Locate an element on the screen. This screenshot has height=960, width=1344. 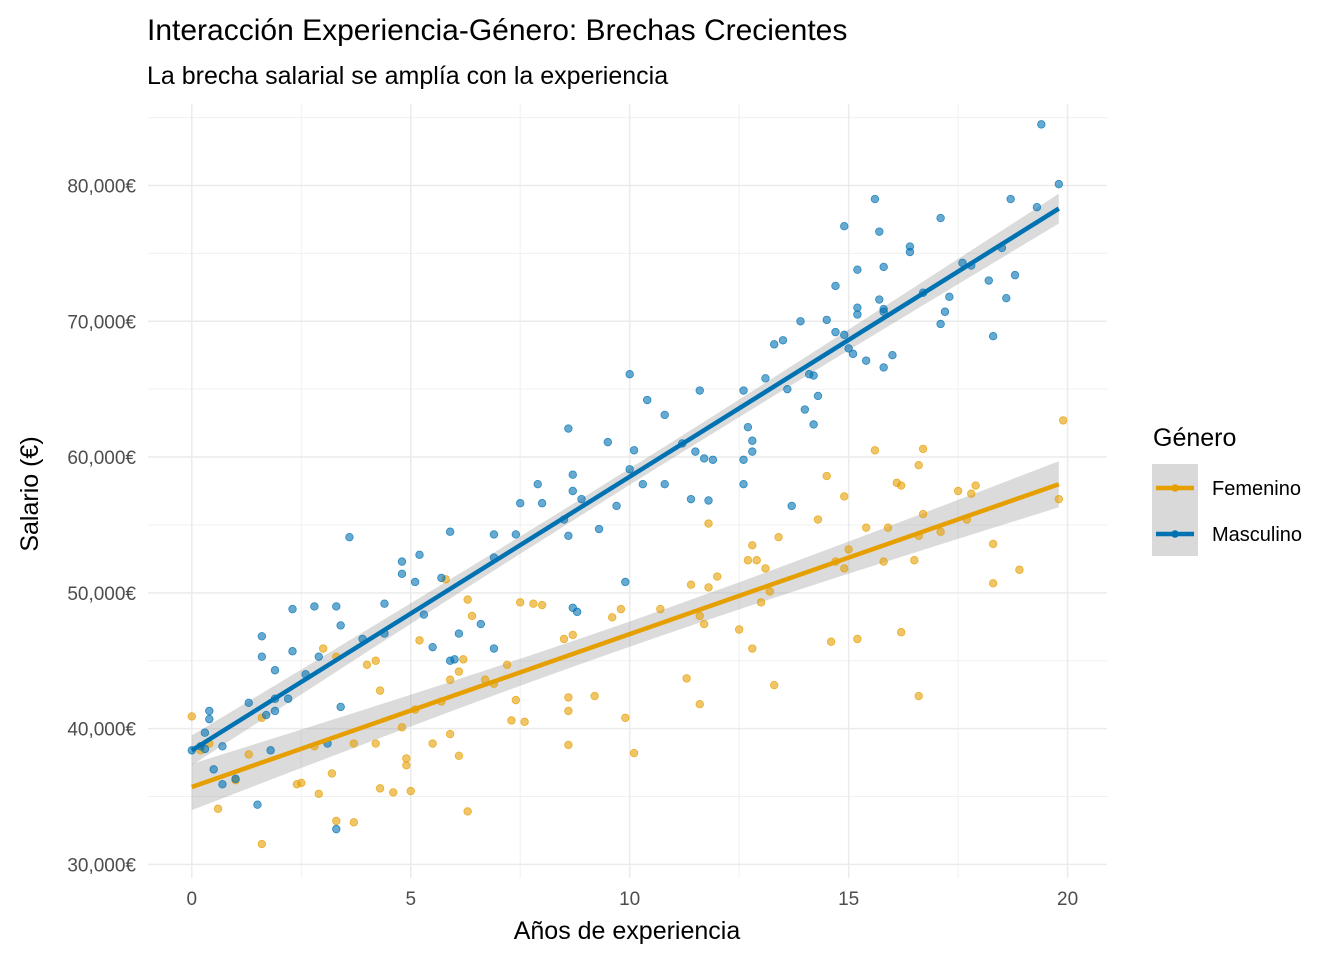
x-tick-label: 20 is located at coordinates (1067, 899).